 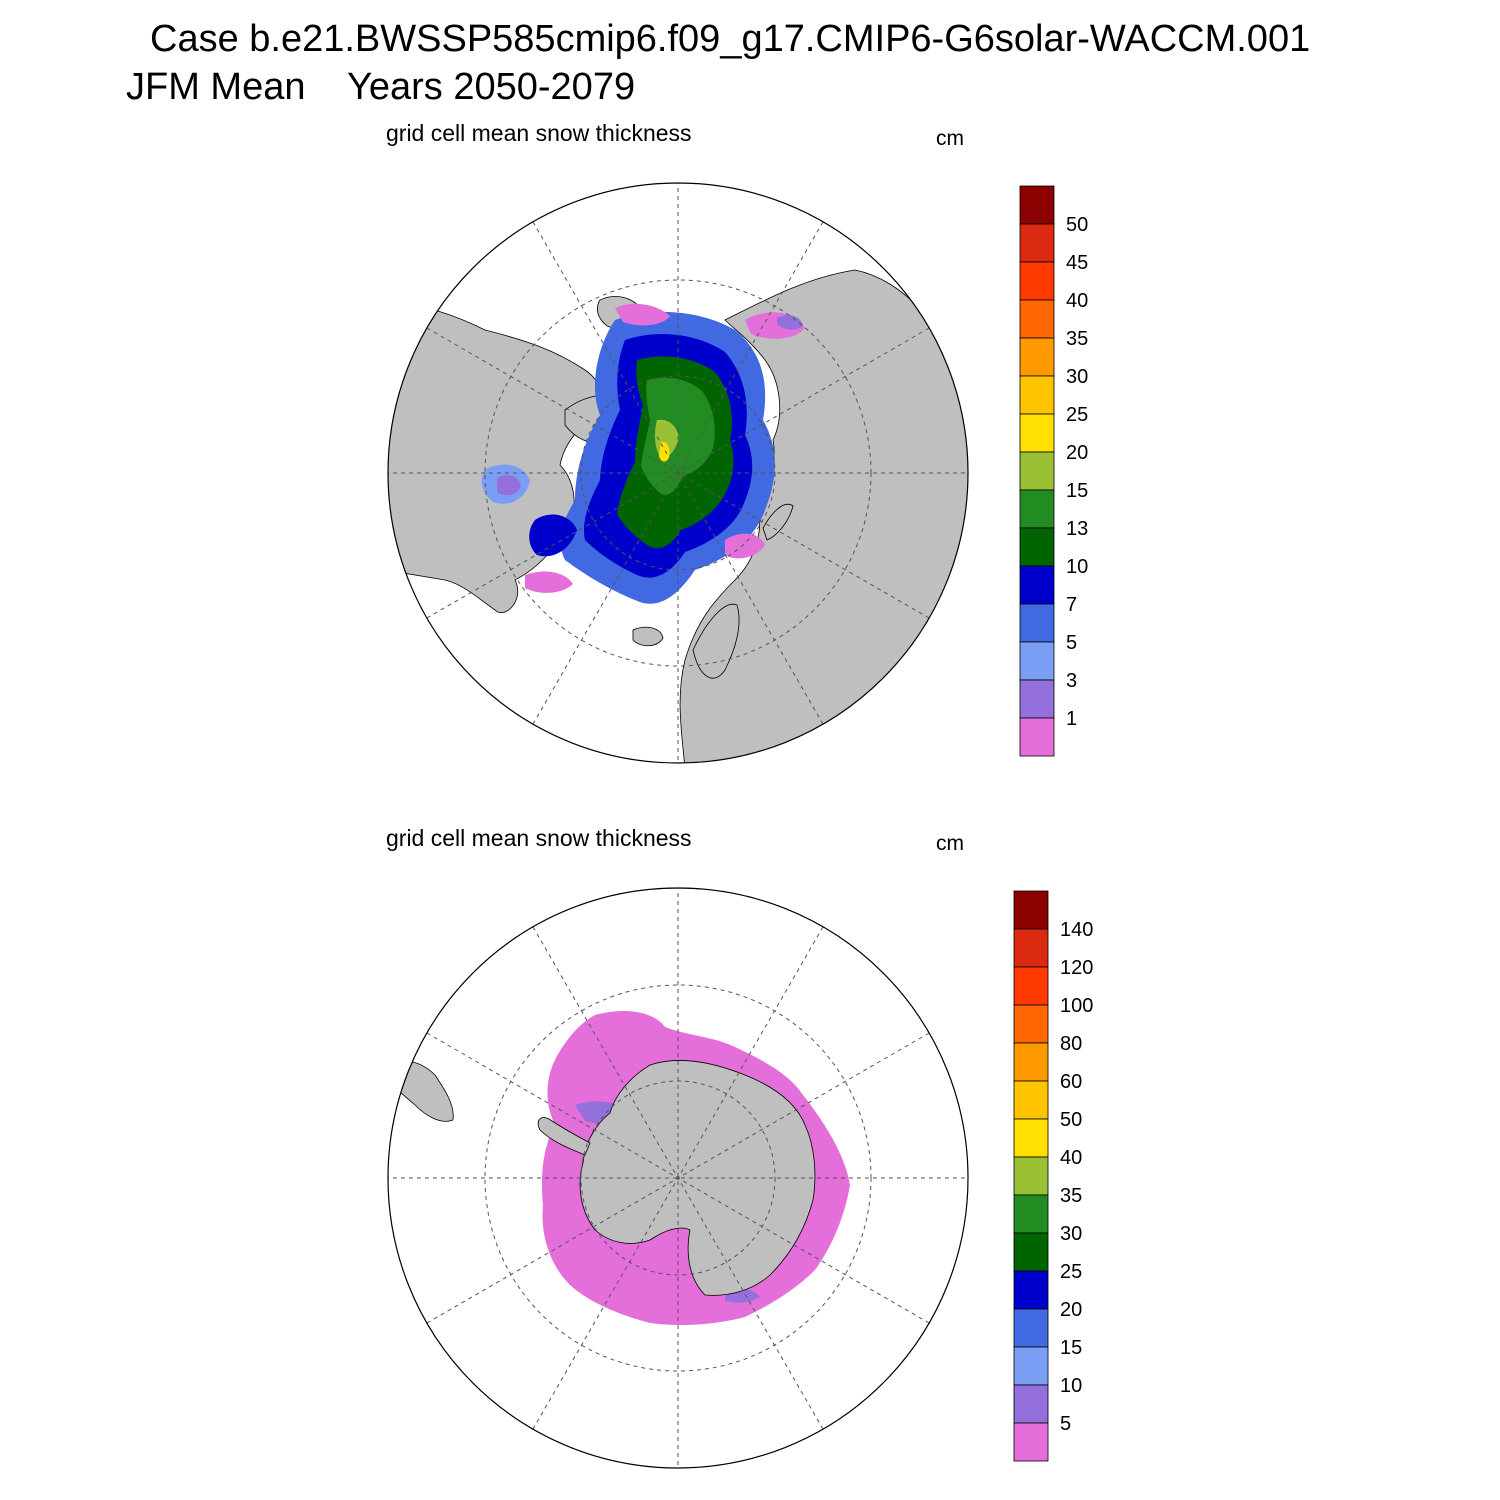 I want to click on north-graticule, so click(x=678, y=473).